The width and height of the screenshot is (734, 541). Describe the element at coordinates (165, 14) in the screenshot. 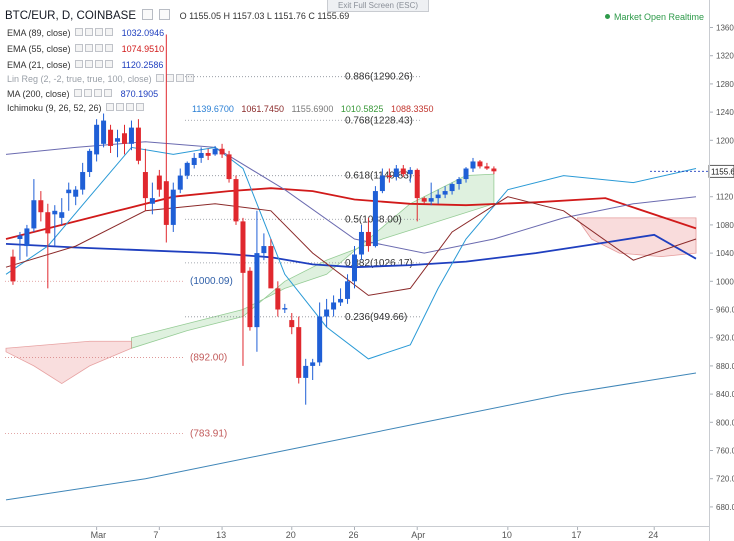

I see `compare-icon` at that location.